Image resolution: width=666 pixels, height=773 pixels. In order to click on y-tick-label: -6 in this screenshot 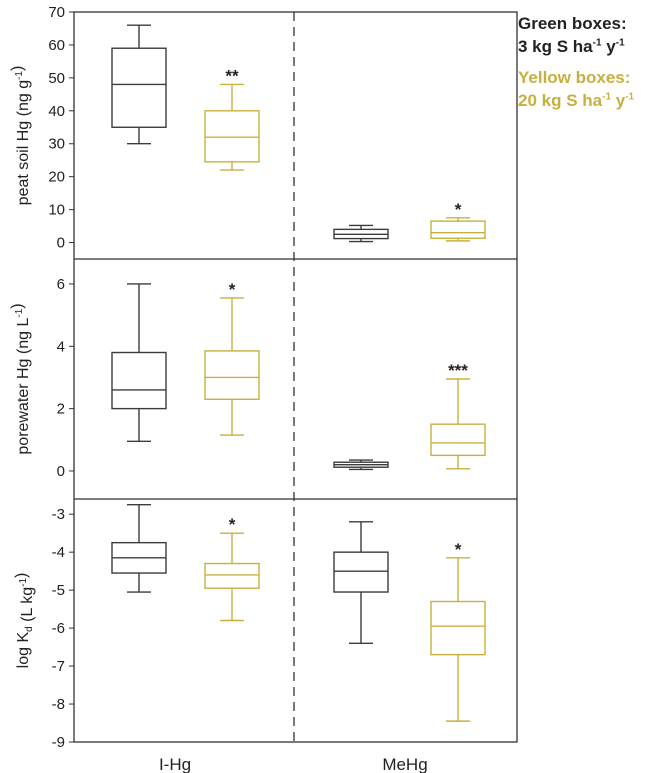, I will do `click(58, 628)`.